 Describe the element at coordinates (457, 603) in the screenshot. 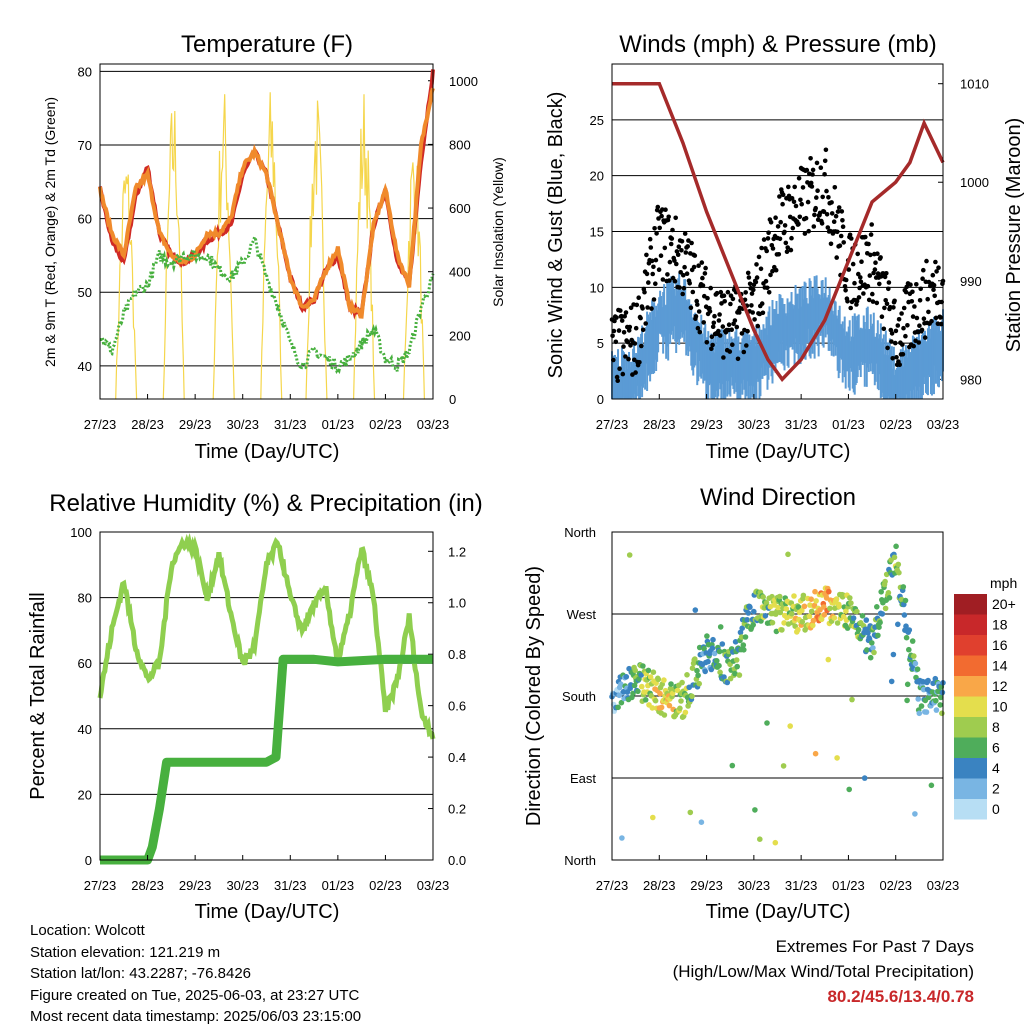

I see `humidity-y2tick-label: 1.0` at that location.